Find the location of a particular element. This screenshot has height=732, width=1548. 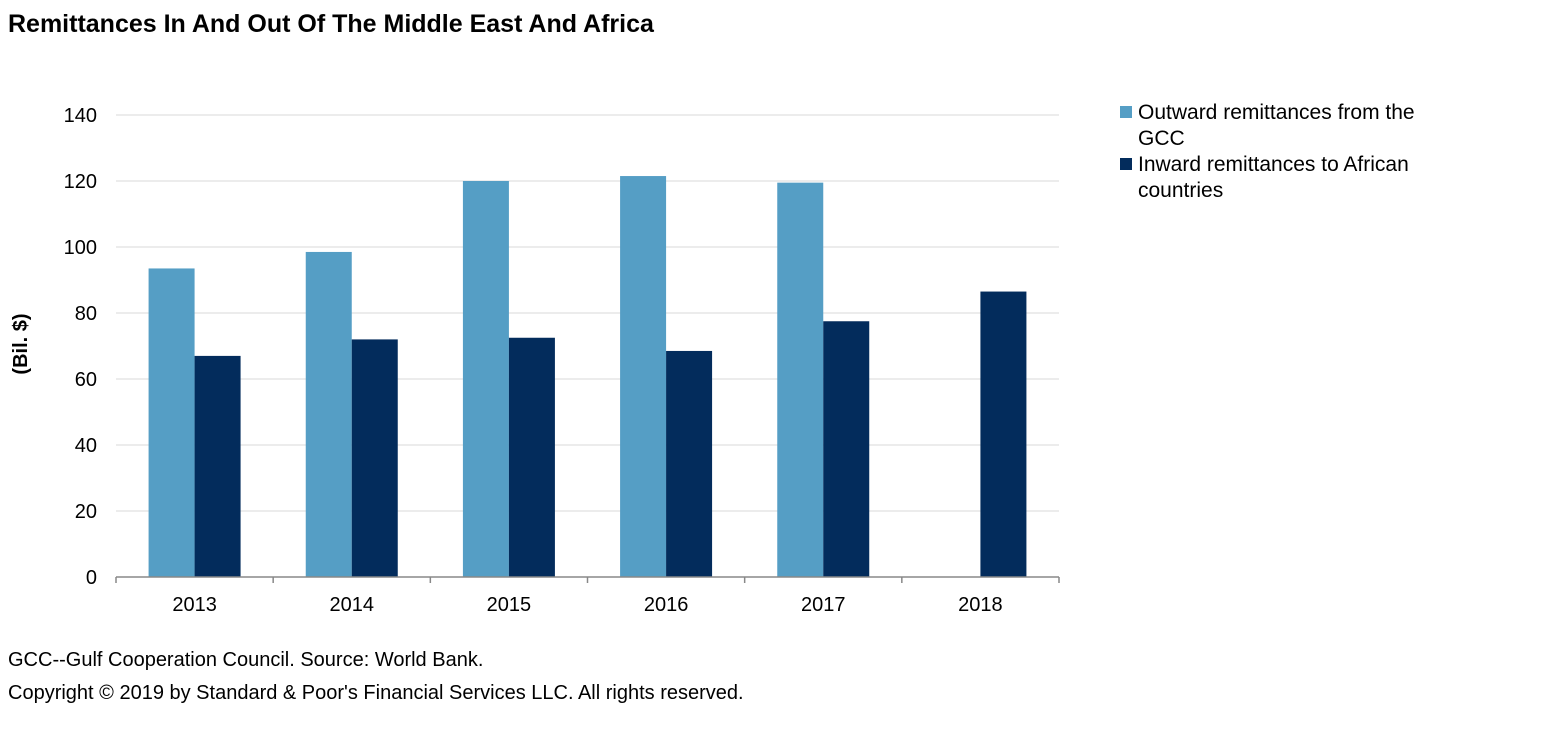

y-tick-label: 0 is located at coordinates (91, 578).